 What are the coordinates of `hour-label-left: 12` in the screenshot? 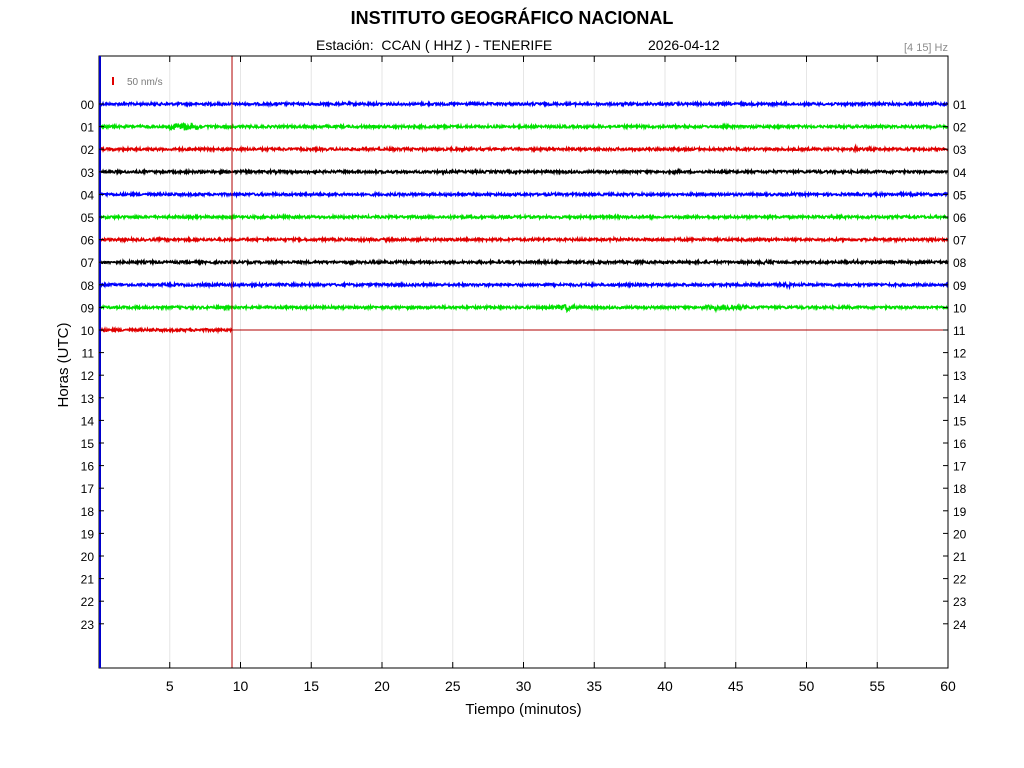 It's located at (88, 376).